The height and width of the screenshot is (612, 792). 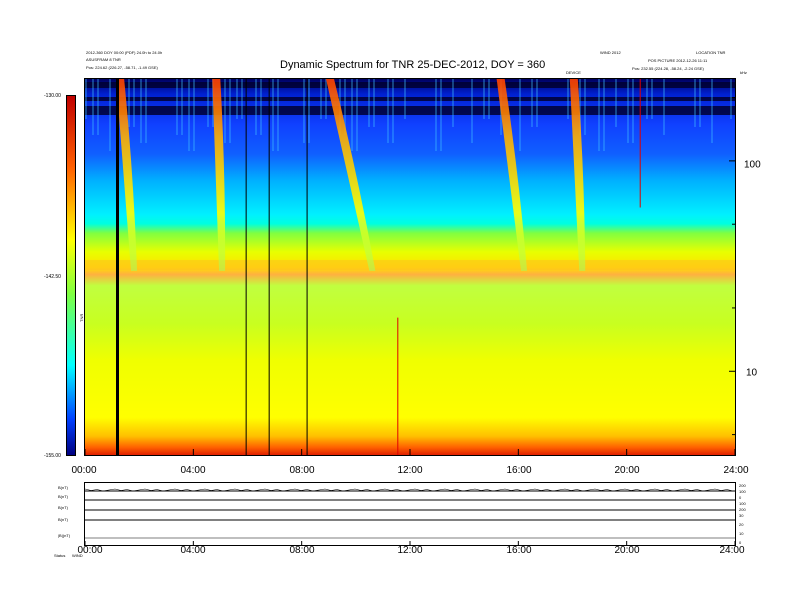 I want to click on header-center-device: DEVICE, so click(x=573, y=72).